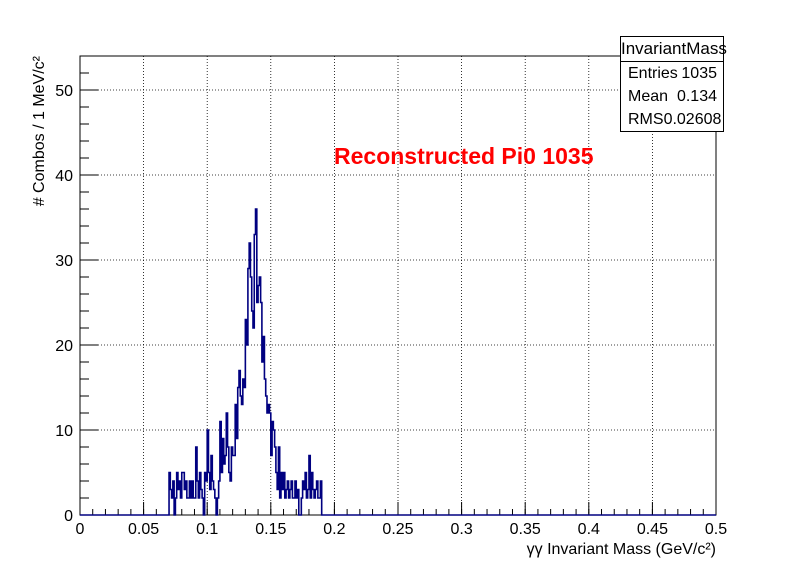 Image resolution: width=796 pixels, height=572 pixels. I want to click on chart-annotation: Reconstructed Pi0 1035, so click(464, 156).